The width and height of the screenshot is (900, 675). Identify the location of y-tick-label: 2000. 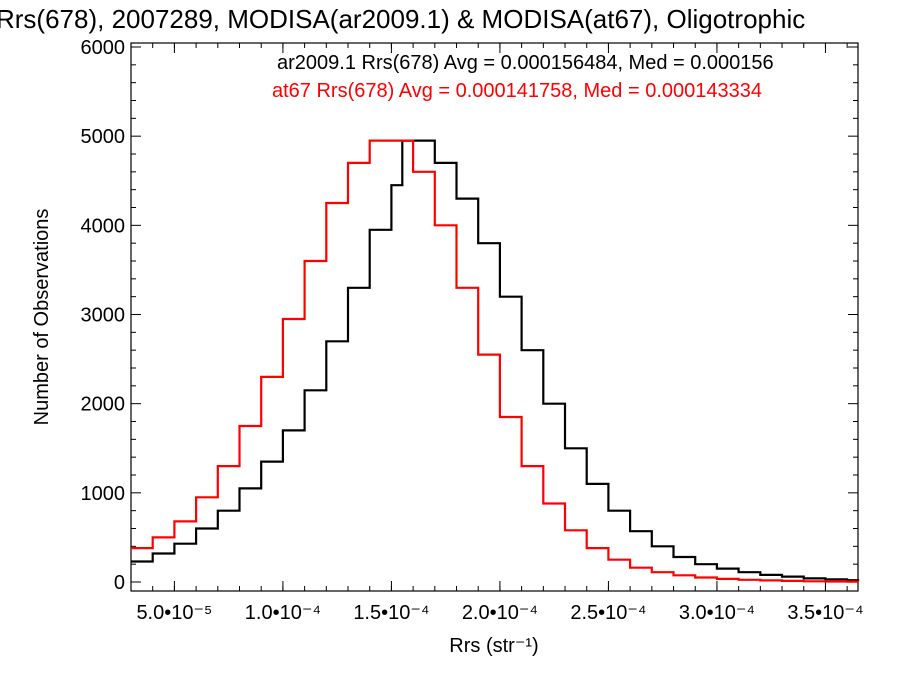
(103, 405).